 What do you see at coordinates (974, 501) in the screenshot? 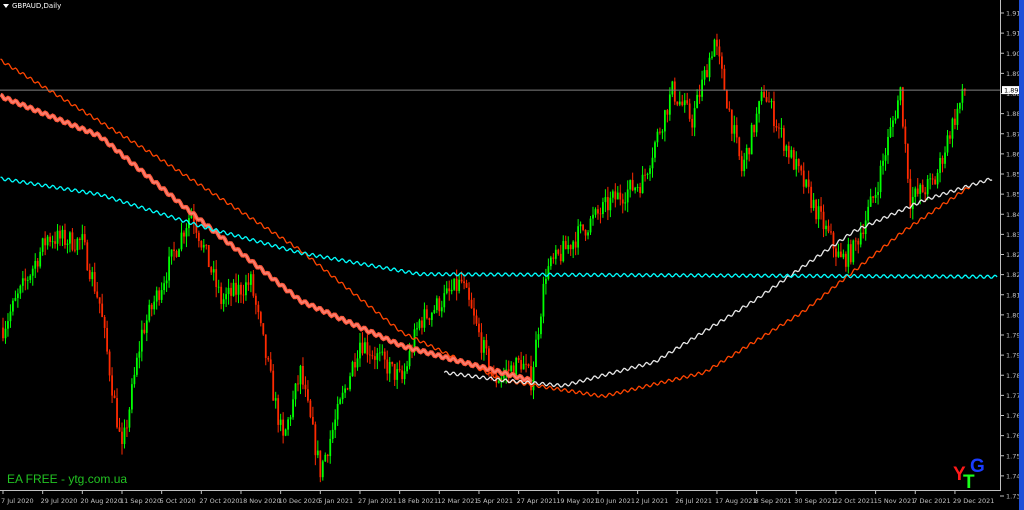
I see `time-tick-label: 29 Dec 2021` at bounding box center [974, 501].